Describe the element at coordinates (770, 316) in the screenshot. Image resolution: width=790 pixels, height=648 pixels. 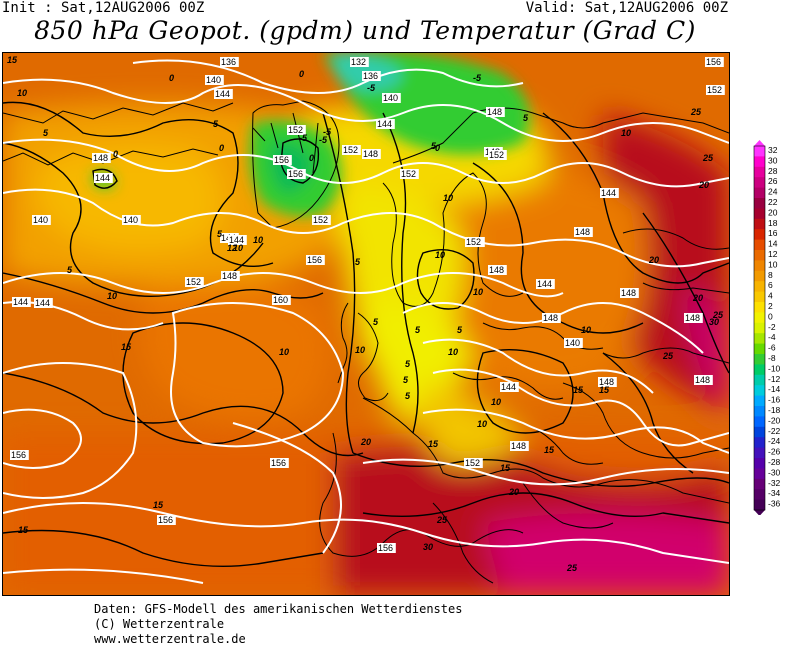
I see `colorbar-tick-label: 0` at that location.